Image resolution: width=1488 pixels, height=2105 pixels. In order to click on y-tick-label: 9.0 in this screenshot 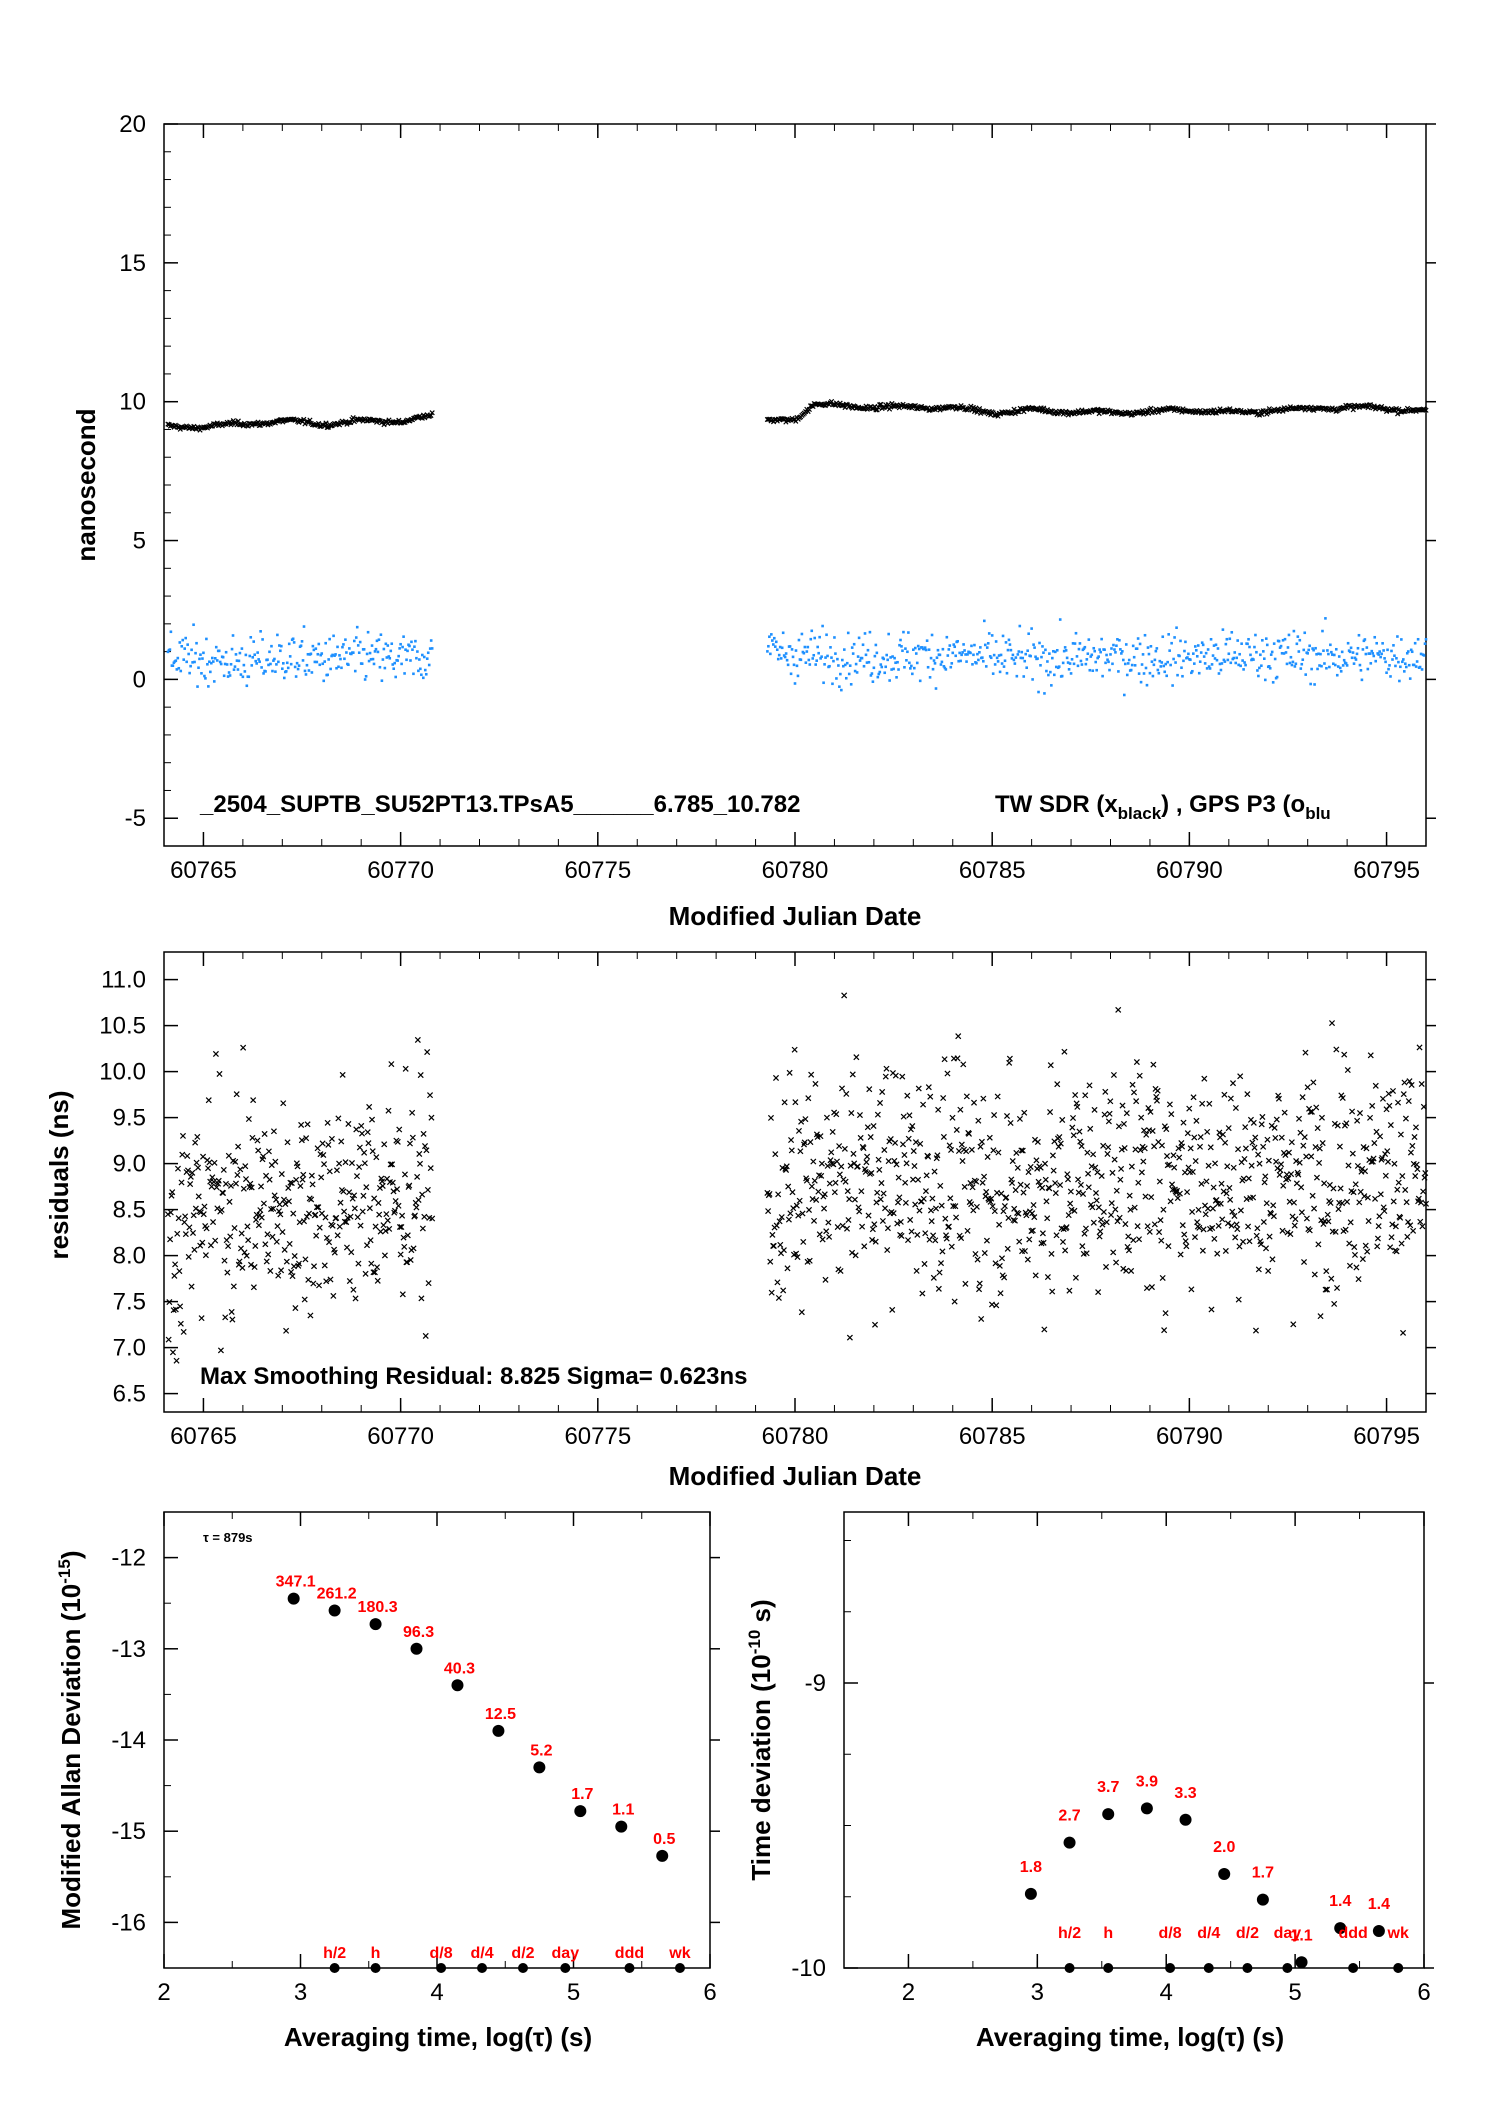, I will do `click(129, 1164)`.